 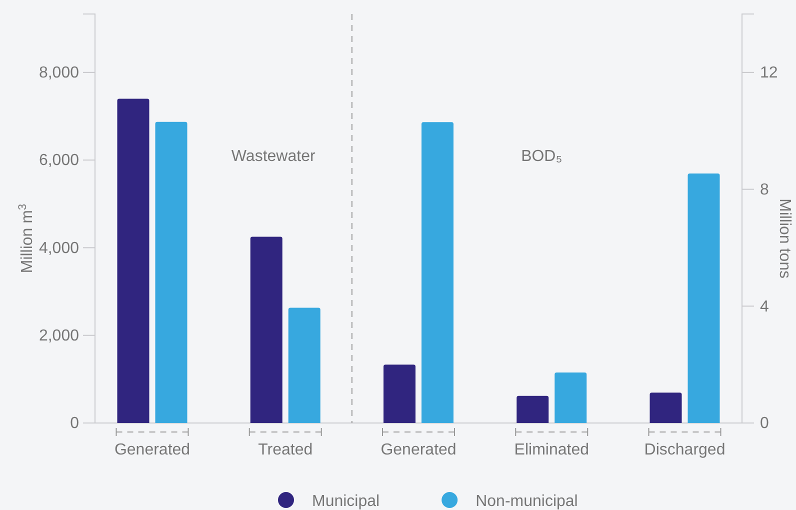 What do you see at coordinates (285, 449) in the screenshot?
I see `x-tick-label: Treated` at bounding box center [285, 449].